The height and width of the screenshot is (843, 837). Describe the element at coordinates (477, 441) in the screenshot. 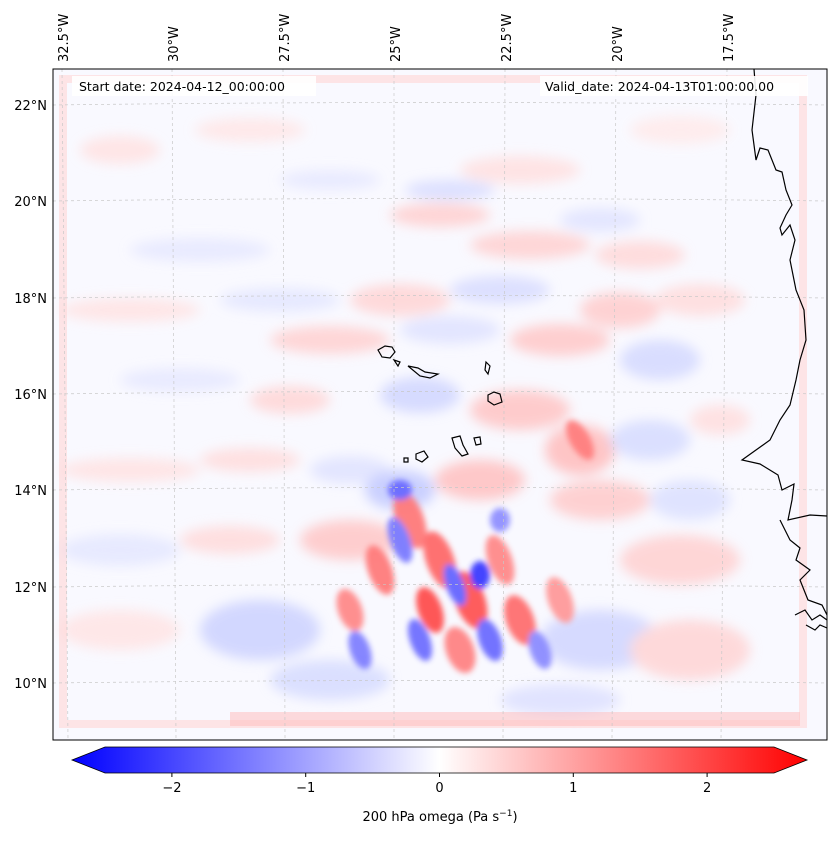

I see `island-maio` at that location.